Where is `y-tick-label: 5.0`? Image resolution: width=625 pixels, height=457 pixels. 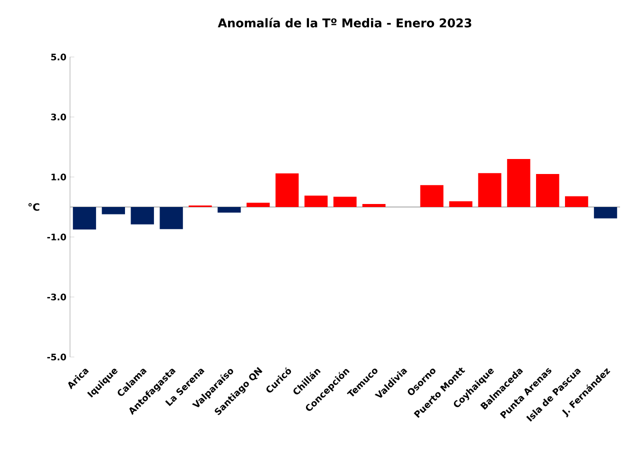 y-tick-label: 5.0 is located at coordinates (58, 57).